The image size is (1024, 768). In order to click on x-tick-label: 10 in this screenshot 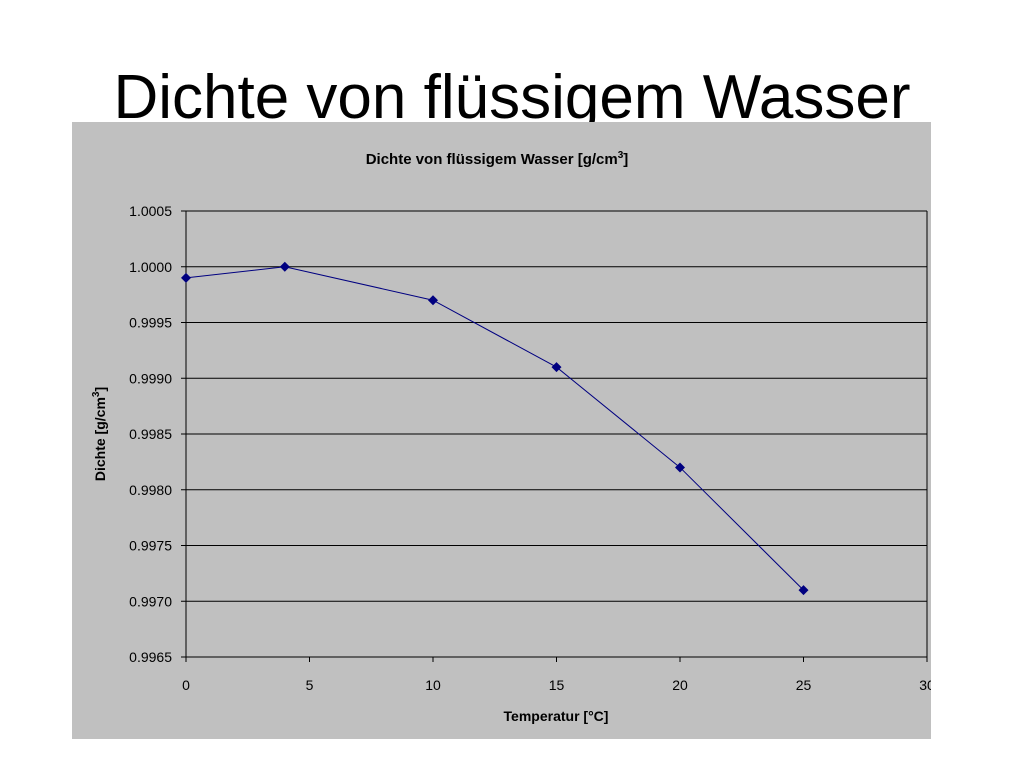, I will do `click(433, 685)`.